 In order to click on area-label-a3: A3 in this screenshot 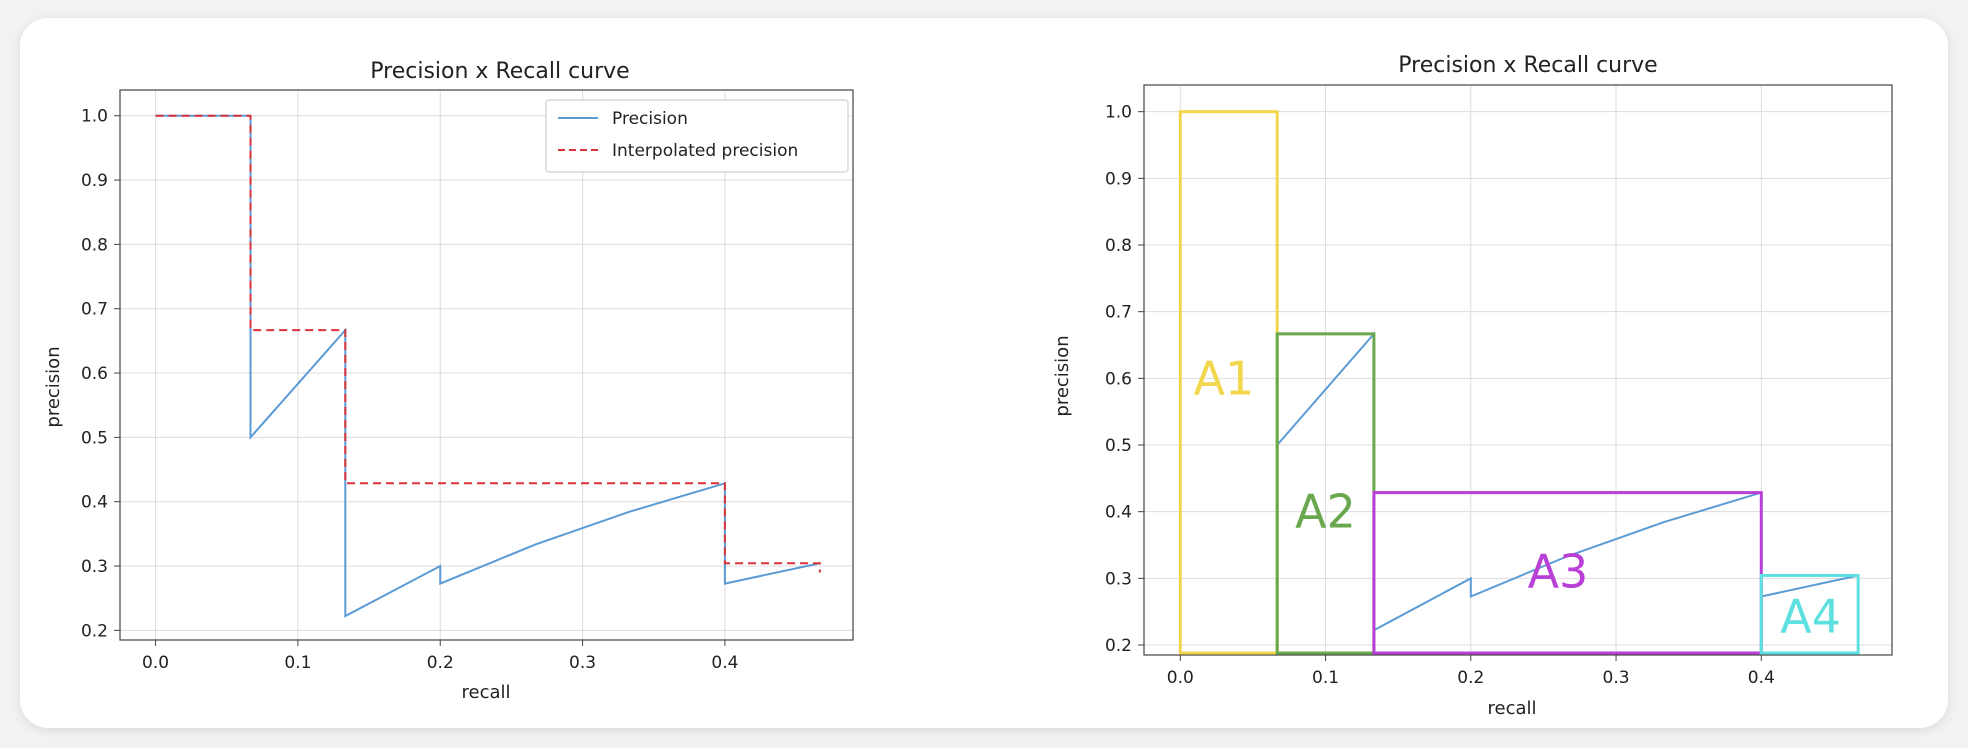, I will do `click(1558, 572)`.